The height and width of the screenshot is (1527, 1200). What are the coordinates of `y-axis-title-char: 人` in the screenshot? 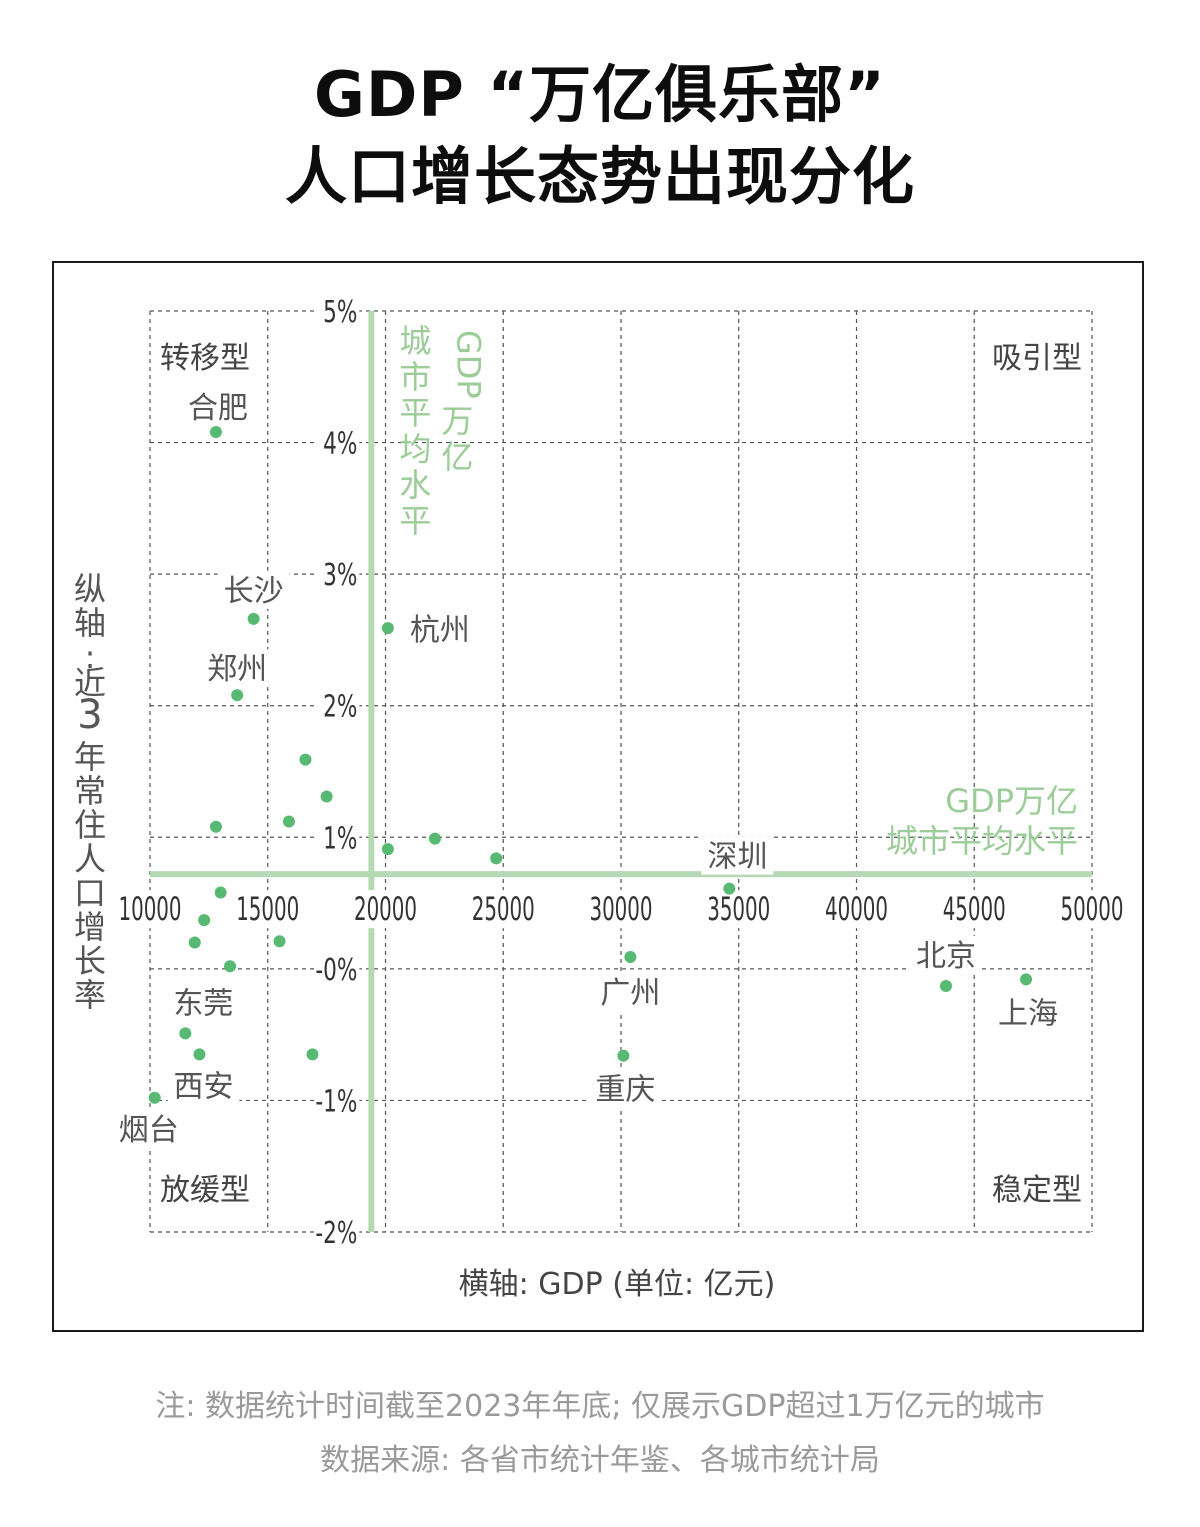 It's located at (90, 859).